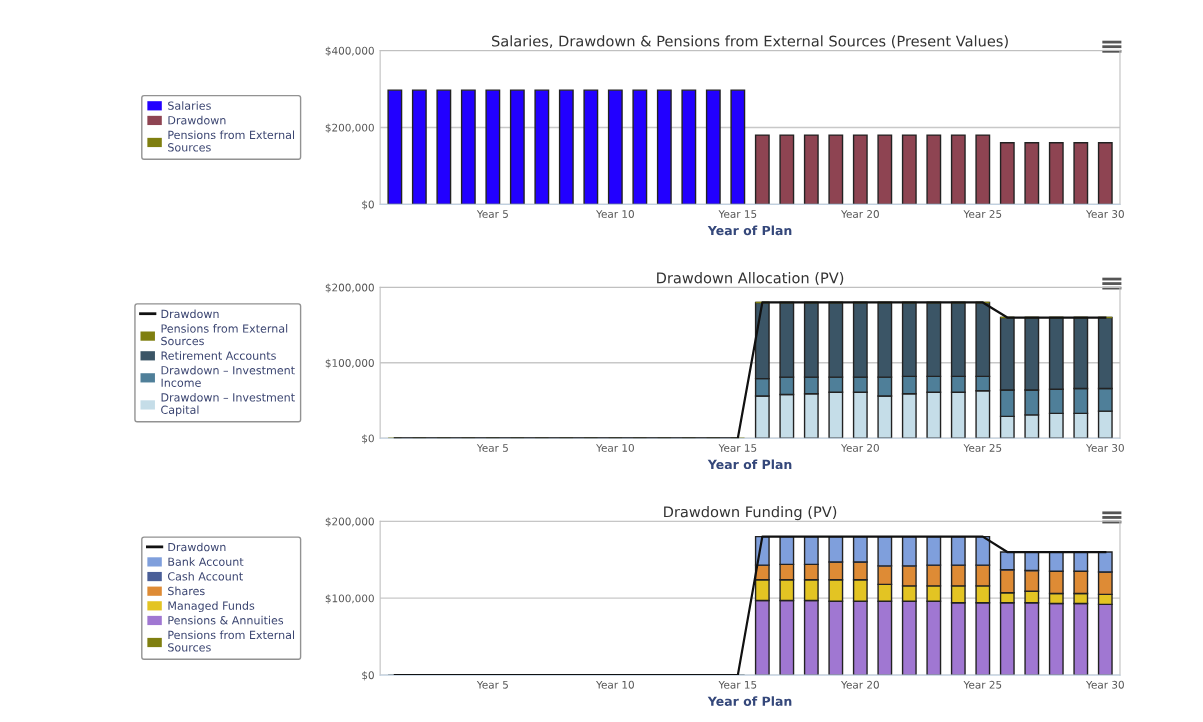  What do you see at coordinates (211, 606) in the screenshot?
I see `legend-label: Managed Funds` at bounding box center [211, 606].